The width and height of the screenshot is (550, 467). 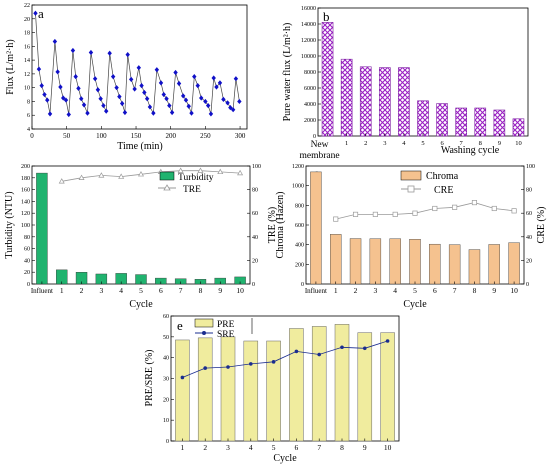 What do you see at coordinates (166, 359) in the screenshot?
I see `y-tick-label: 40` at bounding box center [166, 359].